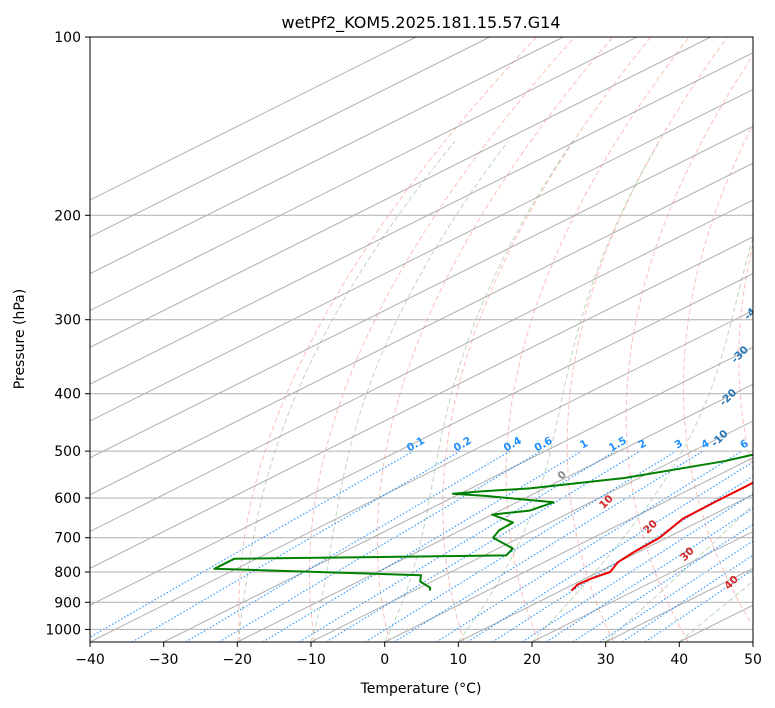 This screenshot has height=708, width=775. What do you see at coordinates (720, 439) in the screenshot?
I see `isotherm-label: -10` at bounding box center [720, 439].